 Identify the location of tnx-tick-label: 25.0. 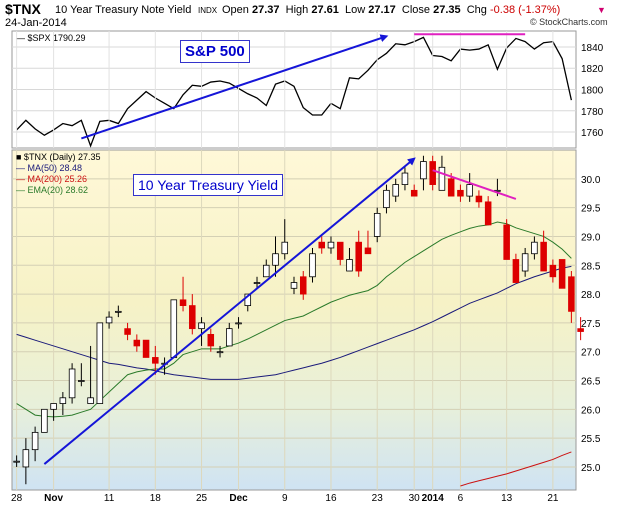
(591, 468).